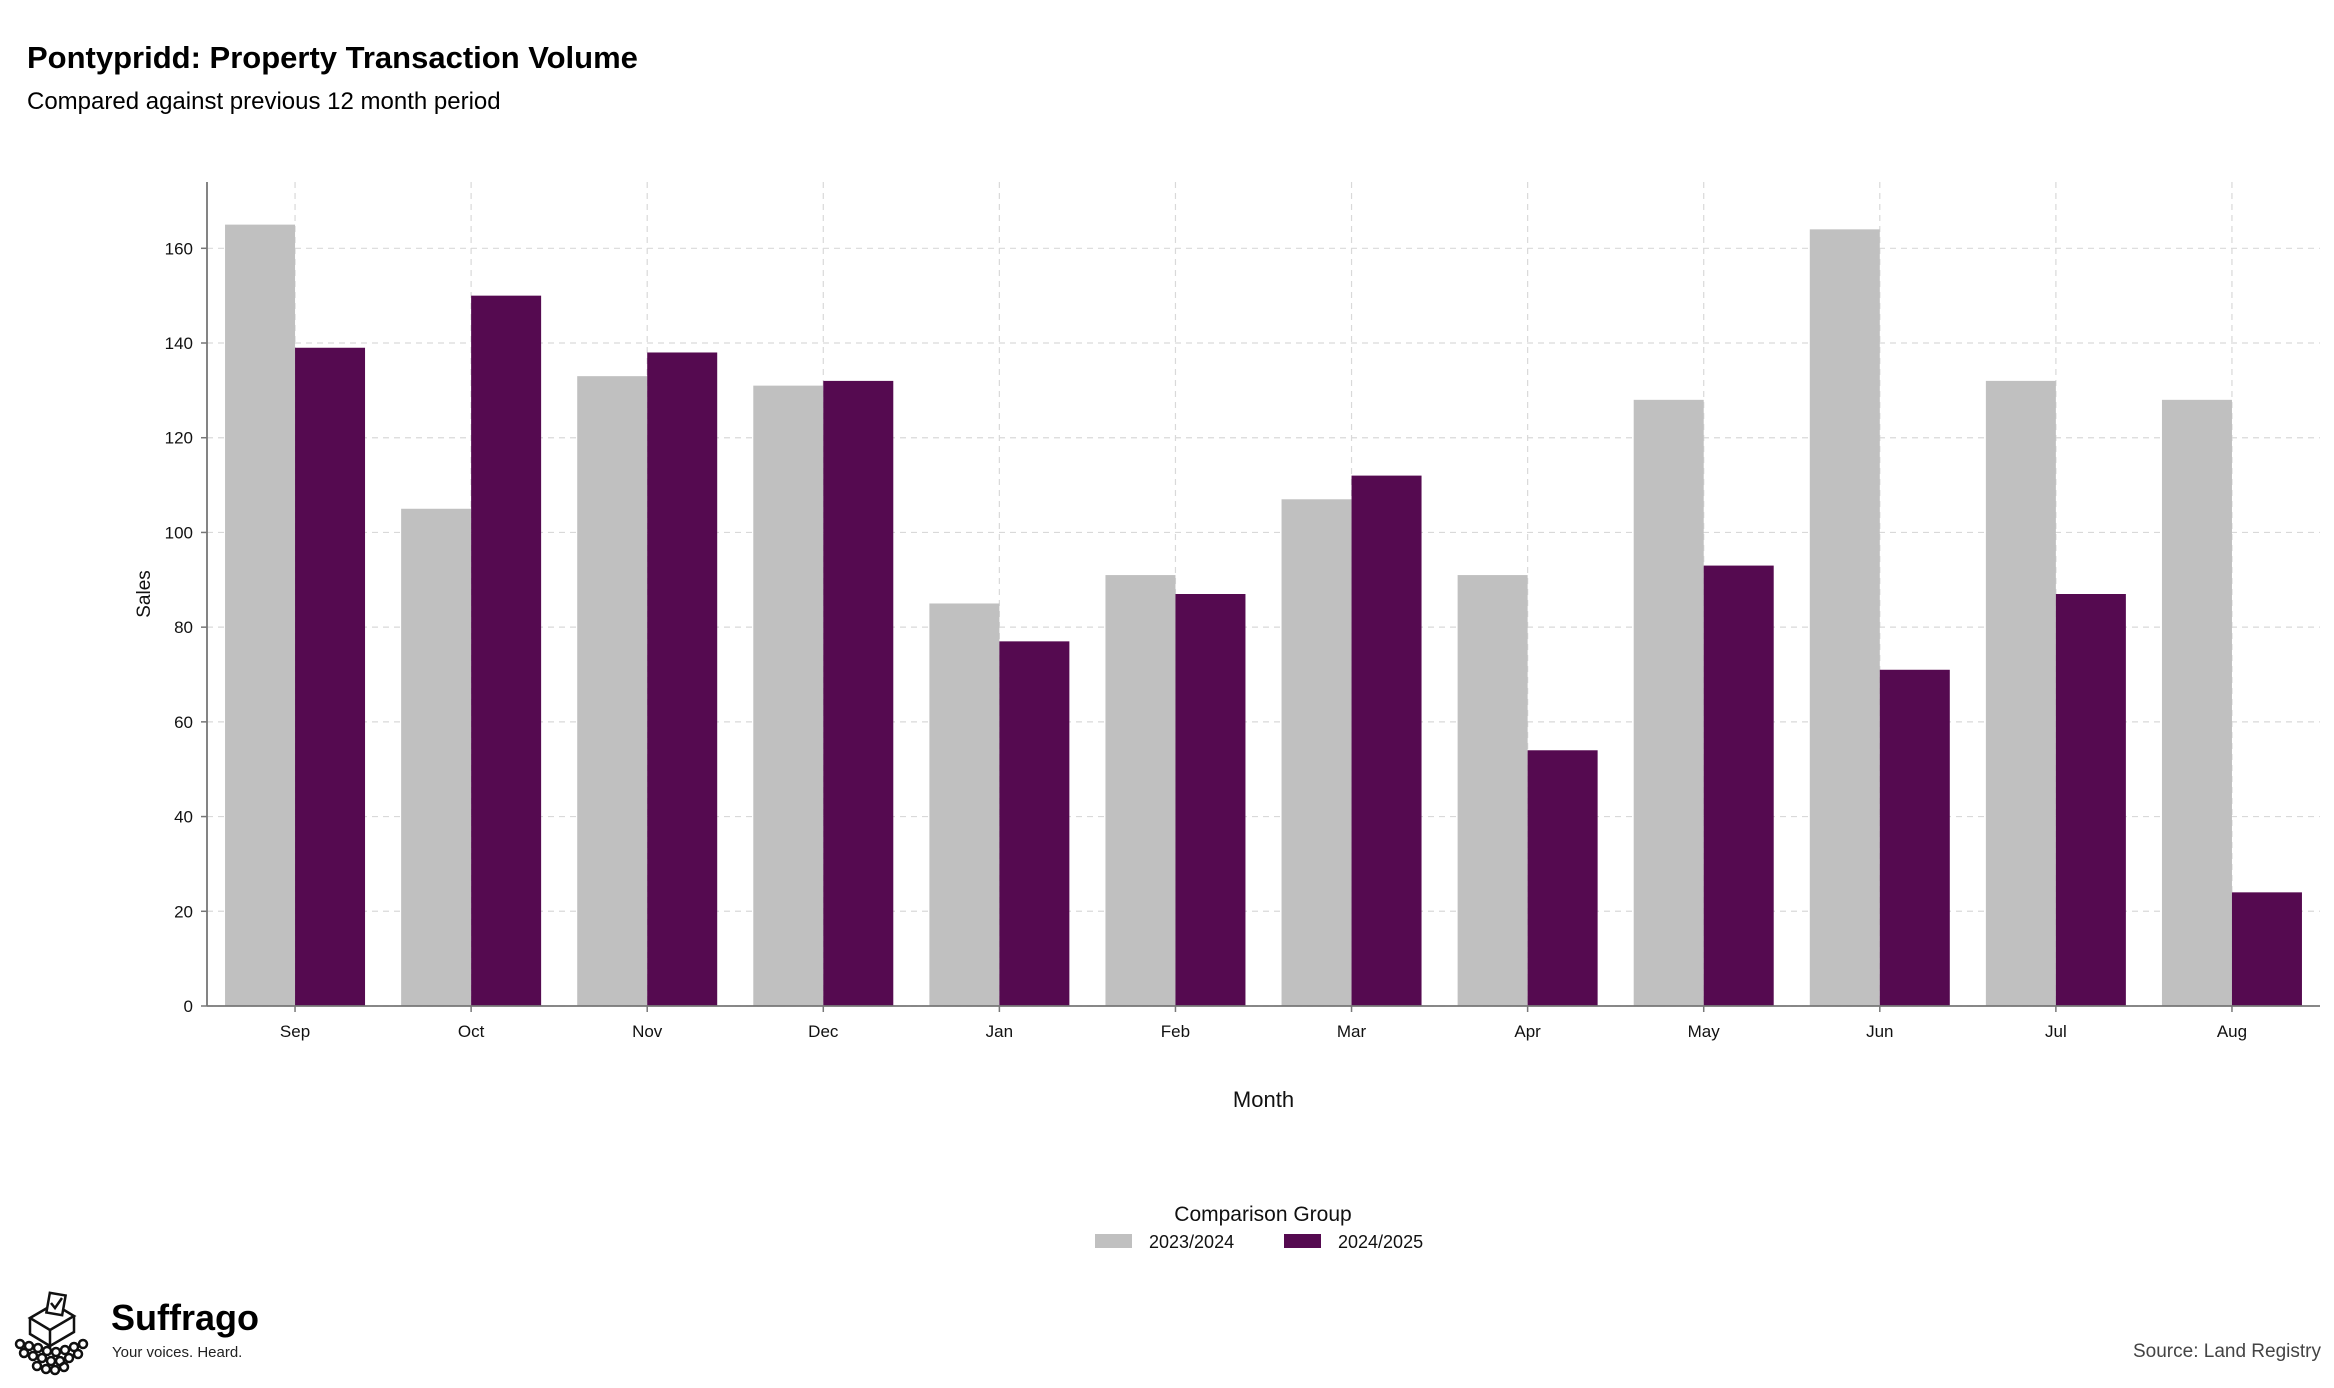 The image size is (2334, 1388). What do you see at coordinates (1191, 1242) in the screenshot?
I see `legend-label: 2023/2024` at bounding box center [1191, 1242].